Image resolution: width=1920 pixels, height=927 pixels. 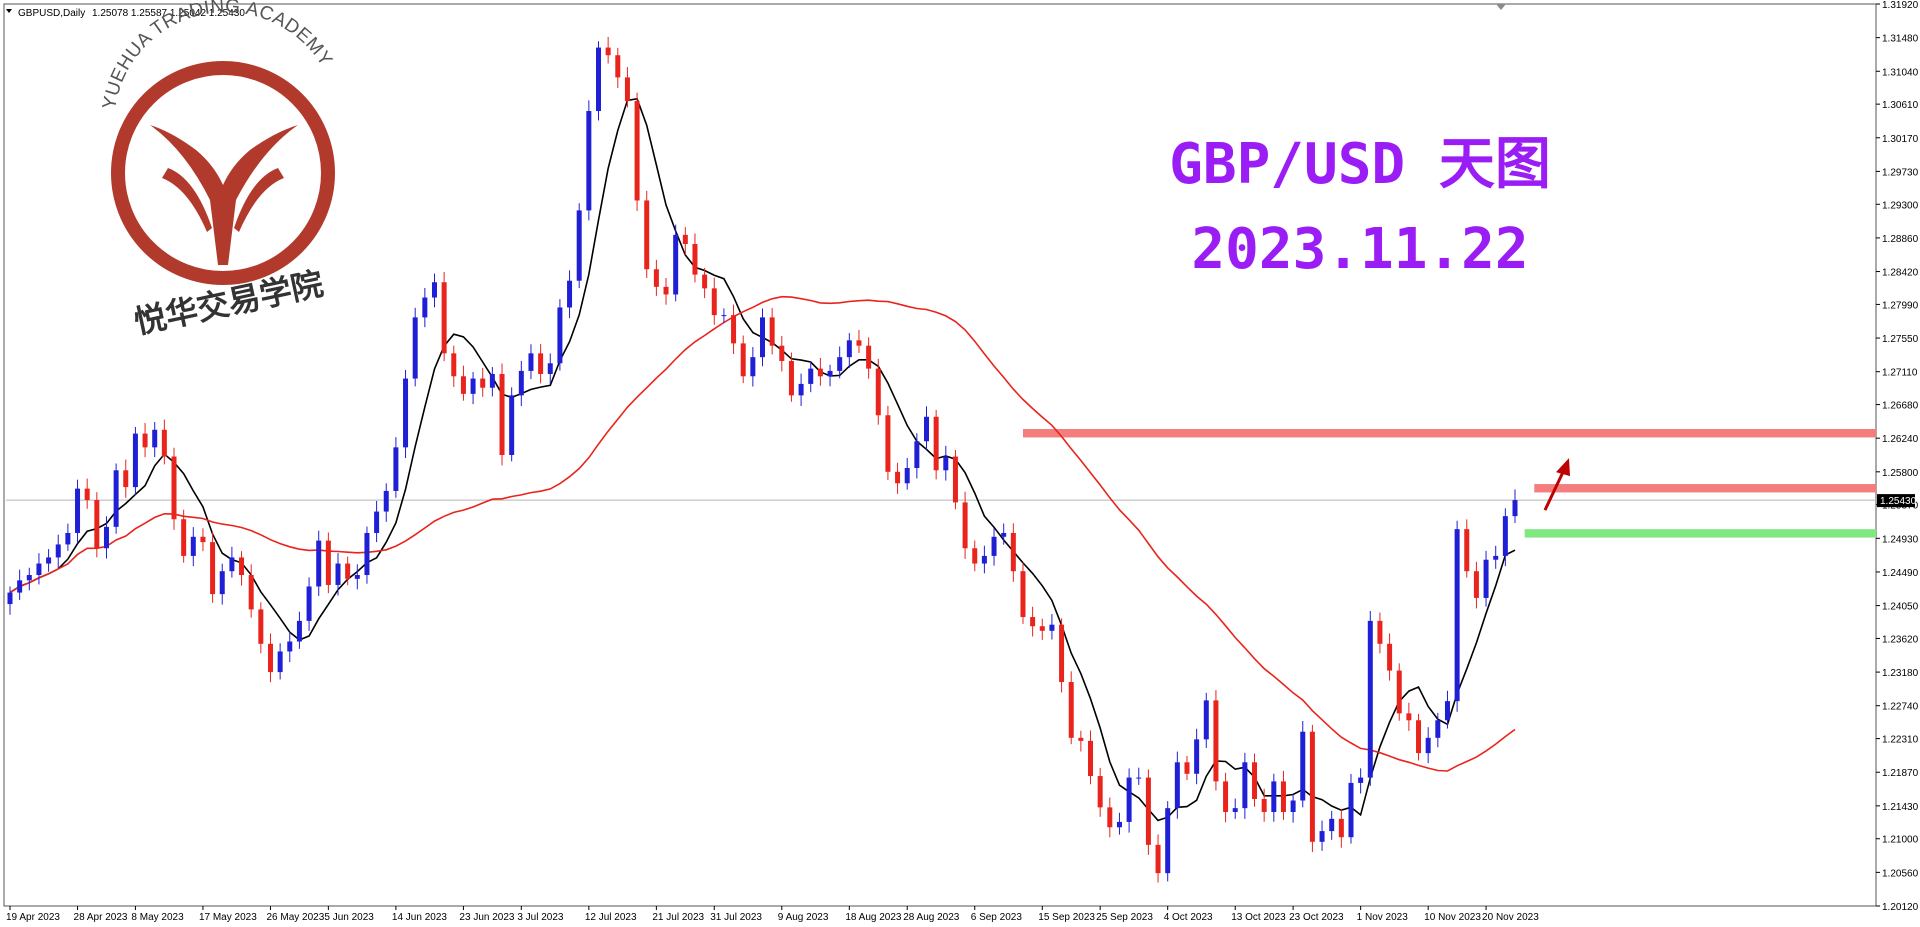 What do you see at coordinates (187, 200) in the screenshot?
I see `logo-leaf-left` at bounding box center [187, 200].